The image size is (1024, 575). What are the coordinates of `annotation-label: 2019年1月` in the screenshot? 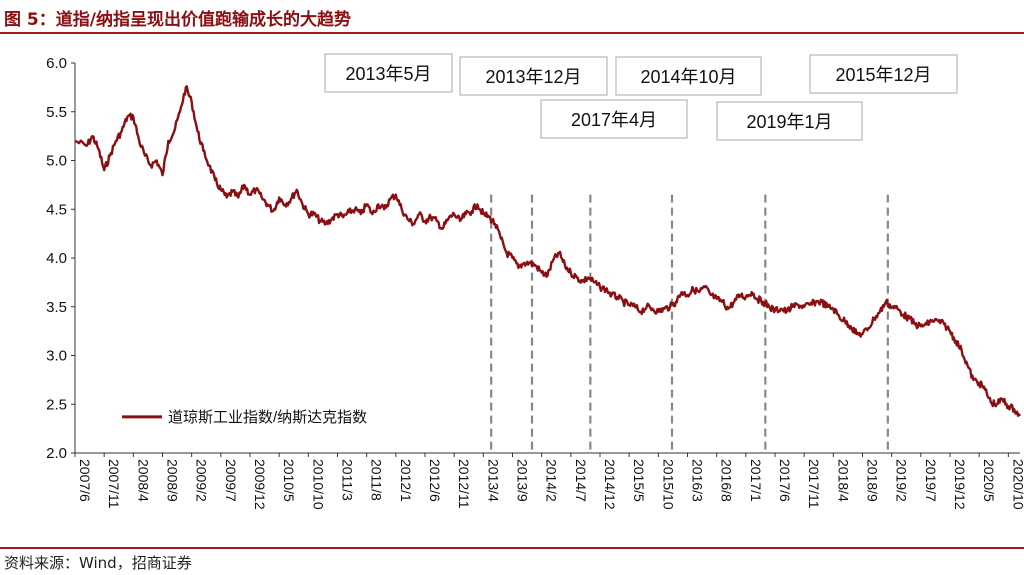 It's located at (789, 122).